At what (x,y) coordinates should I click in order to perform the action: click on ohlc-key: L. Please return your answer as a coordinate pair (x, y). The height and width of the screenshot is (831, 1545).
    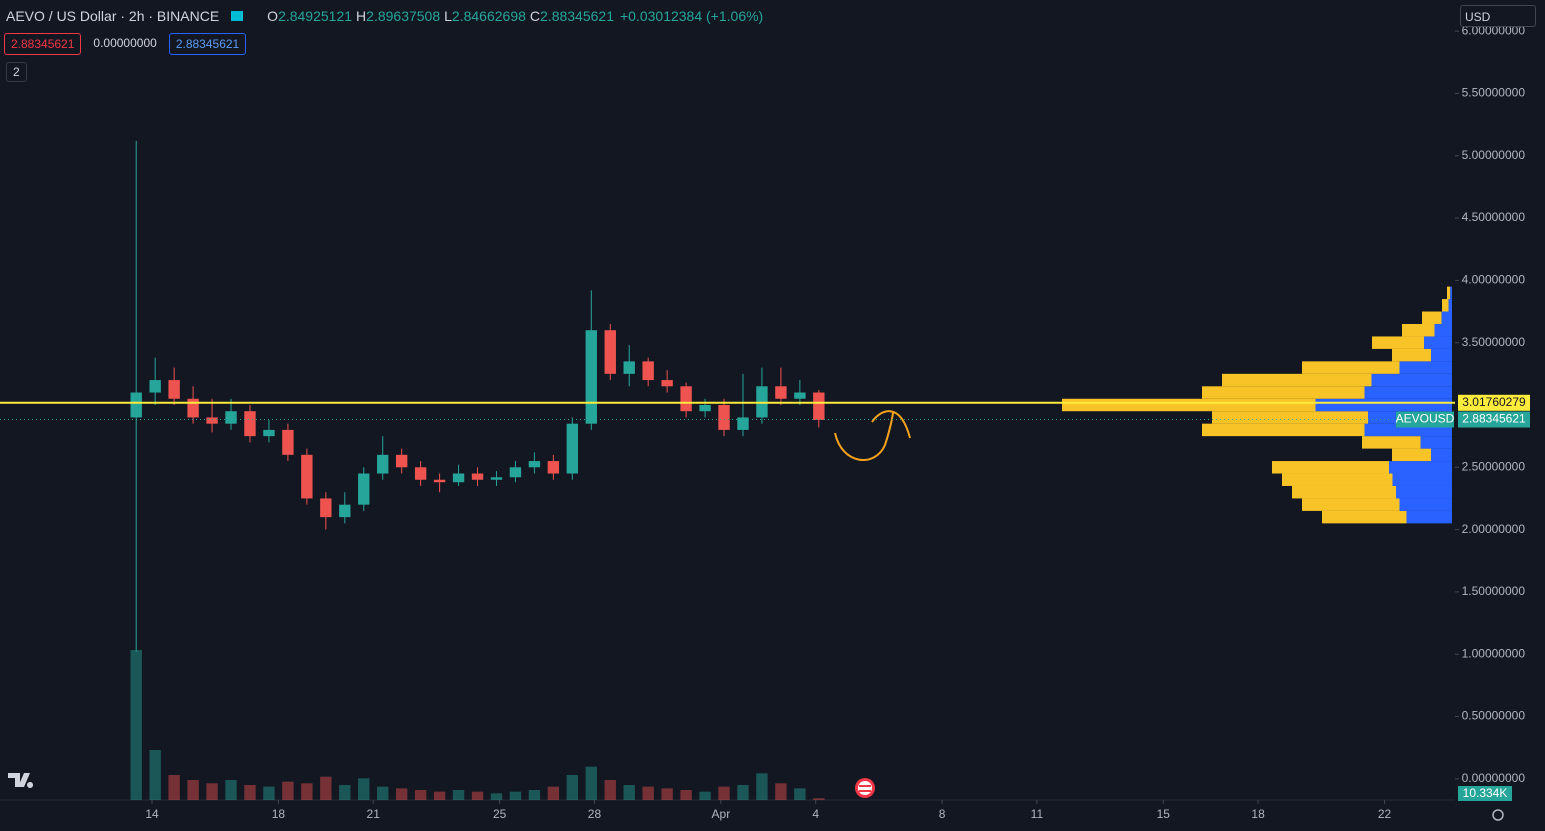
    Looking at the image, I should click on (448, 16).